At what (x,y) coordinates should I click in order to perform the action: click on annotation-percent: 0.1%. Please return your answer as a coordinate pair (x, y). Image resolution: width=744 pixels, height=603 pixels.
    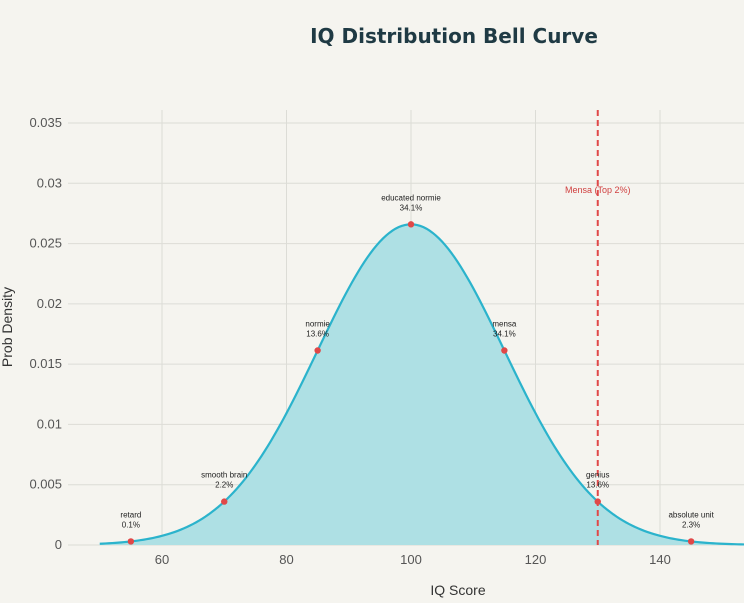
    Looking at the image, I should click on (131, 524).